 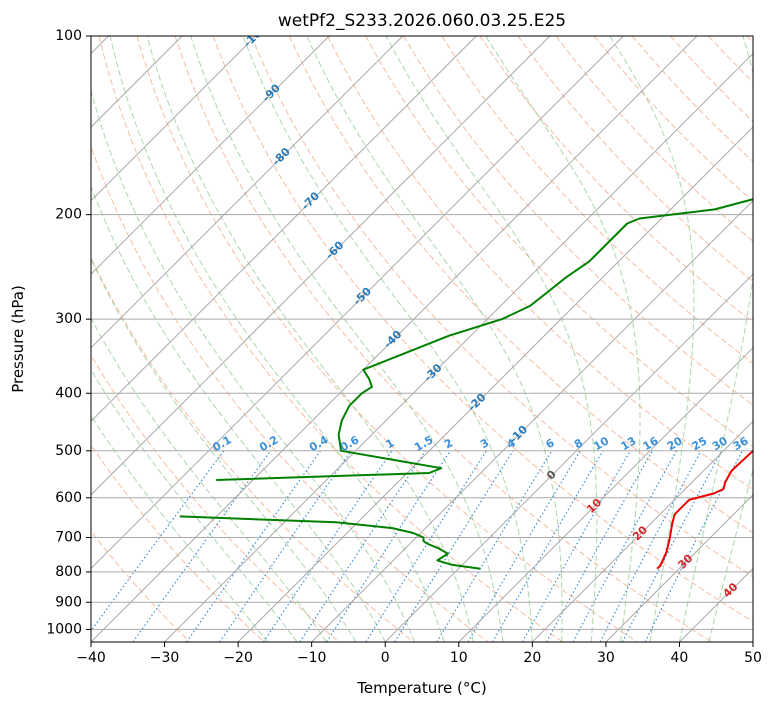 What do you see at coordinates (330, 542) in the screenshot?
I see `dewpoint-profile` at bounding box center [330, 542].